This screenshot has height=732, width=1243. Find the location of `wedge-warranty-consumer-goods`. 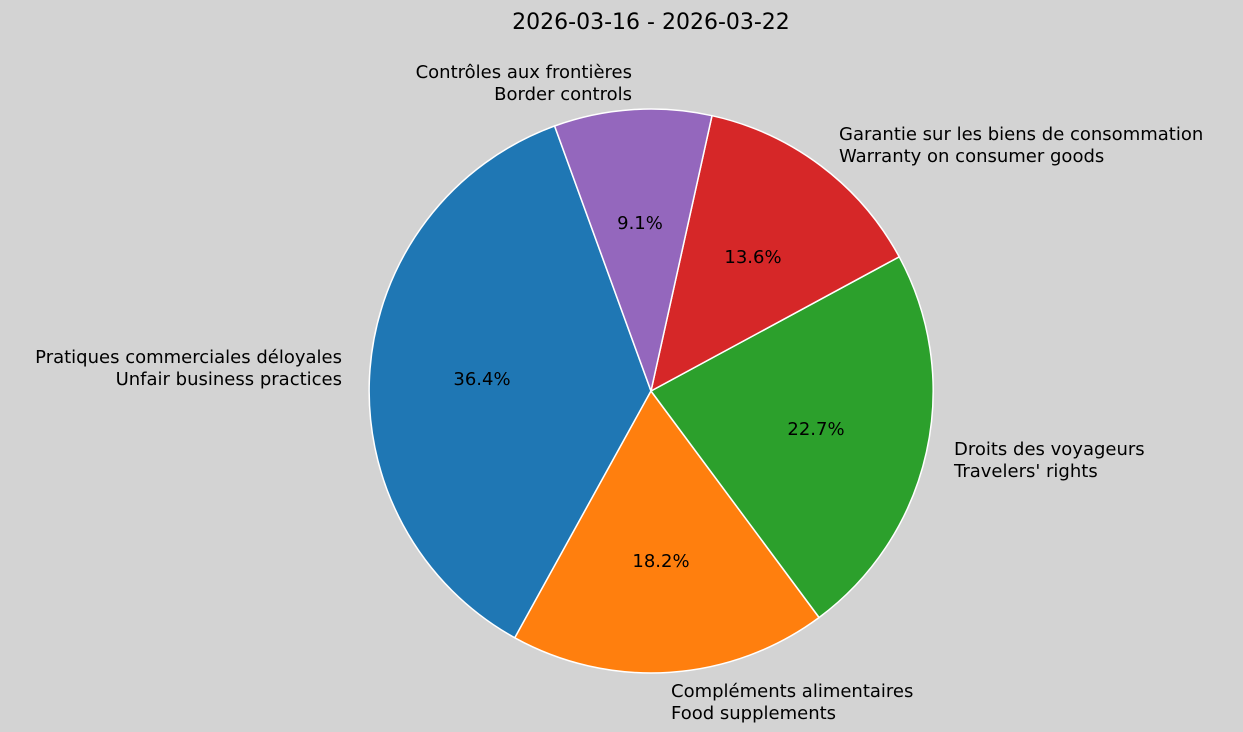

wedge-warranty-consumer-goods is located at coordinates (775, 253).